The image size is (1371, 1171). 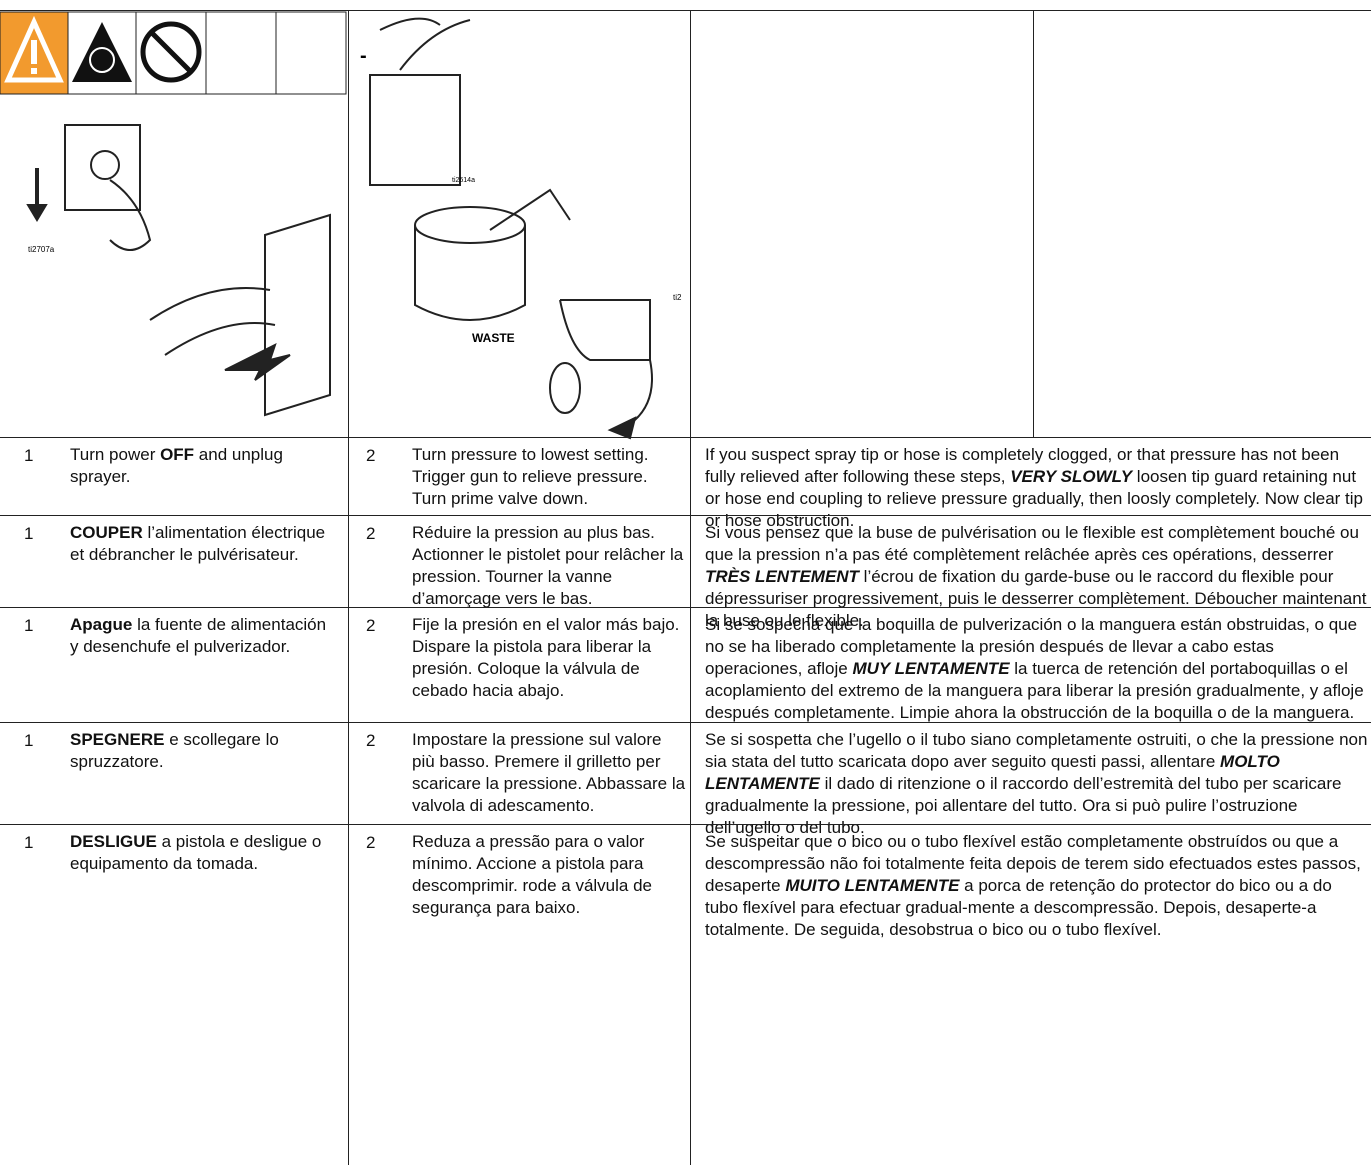 What do you see at coordinates (511, 228) in the screenshot?
I see `spray-illustration` at bounding box center [511, 228].